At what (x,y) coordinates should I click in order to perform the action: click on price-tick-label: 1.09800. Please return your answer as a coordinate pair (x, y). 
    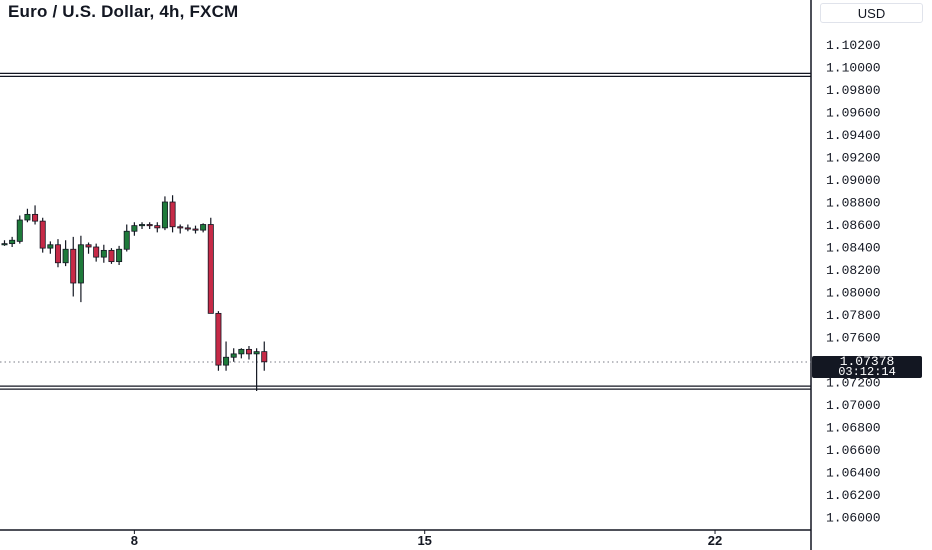
    Looking at the image, I should click on (853, 90).